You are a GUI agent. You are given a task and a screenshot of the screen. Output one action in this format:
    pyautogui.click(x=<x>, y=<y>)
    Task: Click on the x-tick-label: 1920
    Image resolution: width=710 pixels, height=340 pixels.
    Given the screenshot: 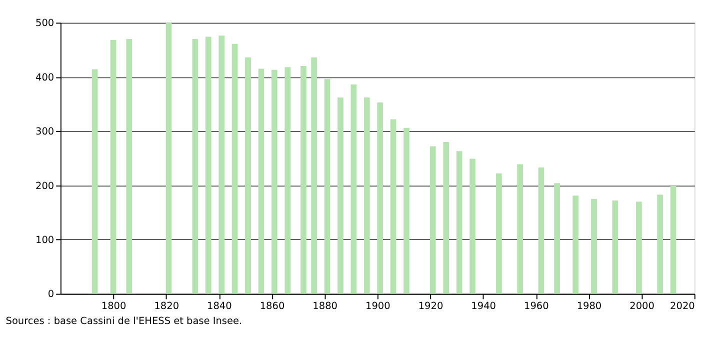 What is the action you would take?
    pyautogui.click(x=431, y=306)
    